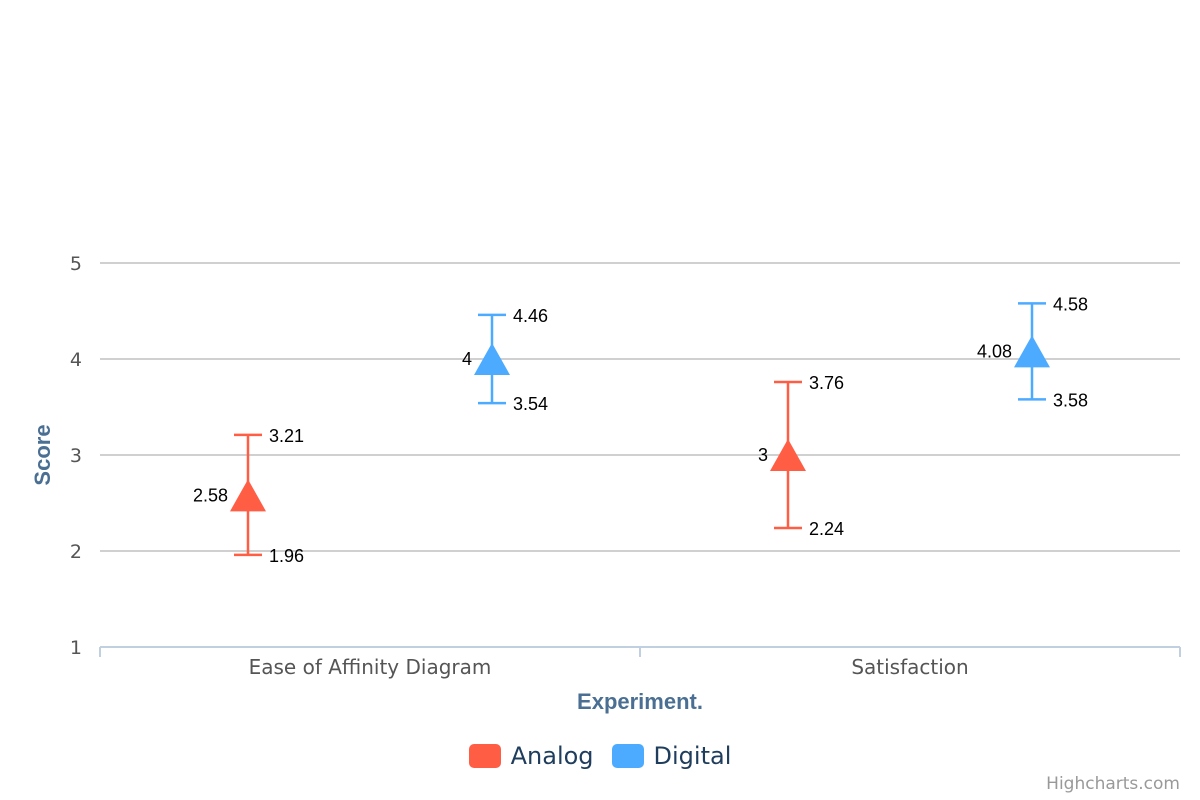 The image size is (1200, 800). Describe the element at coordinates (627, 756) in the screenshot. I see `legend-swatch-digital` at that location.